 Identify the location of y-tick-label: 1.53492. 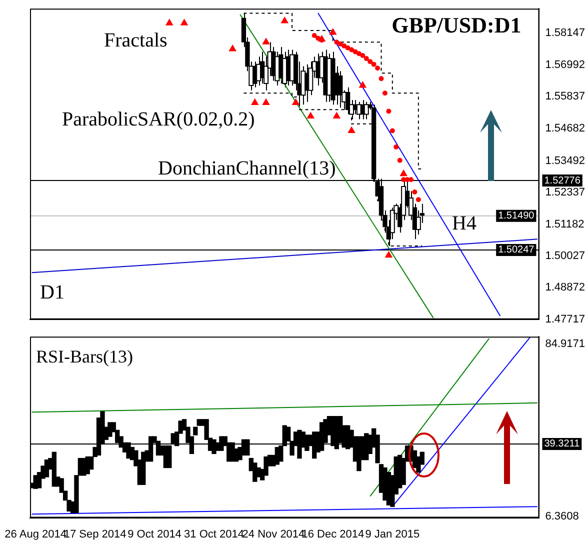
(565, 160).